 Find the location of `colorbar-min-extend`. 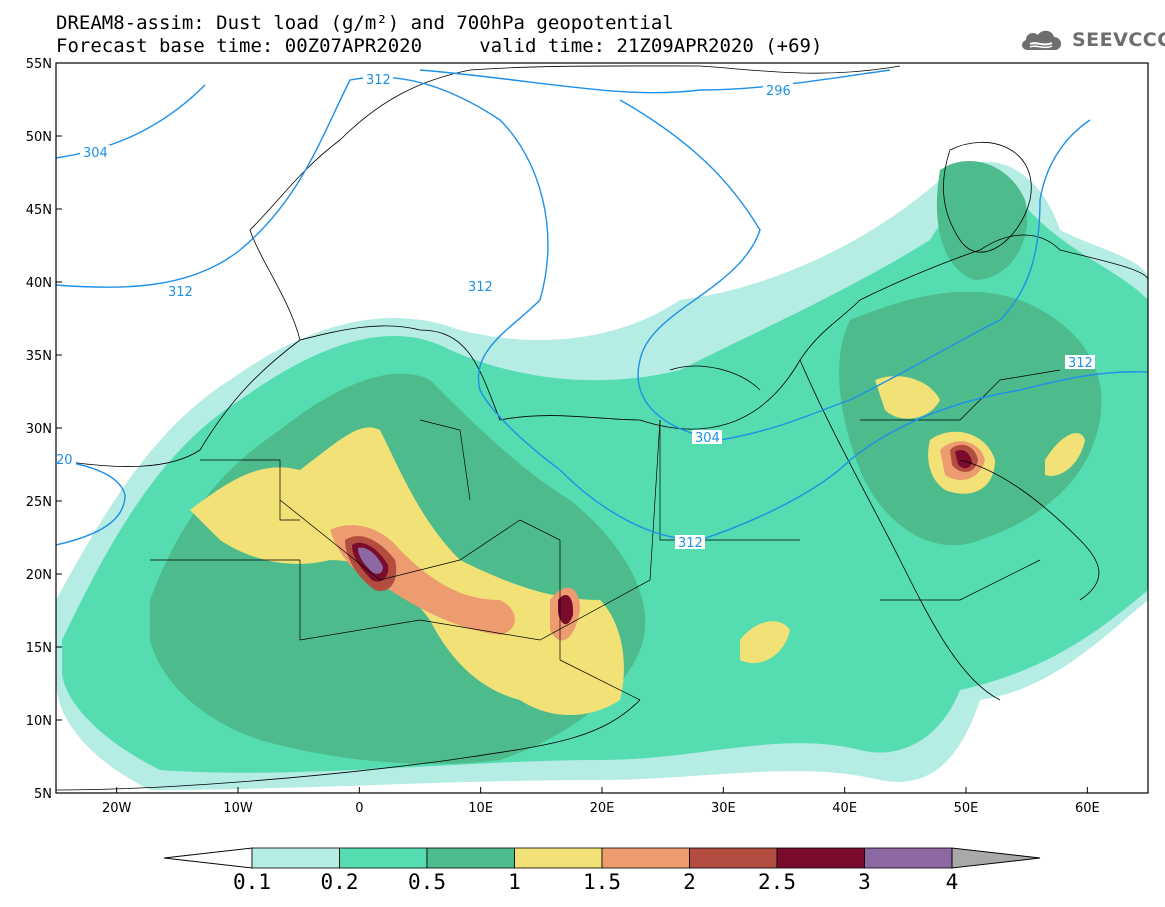

colorbar-min-extend is located at coordinates (208, 858).